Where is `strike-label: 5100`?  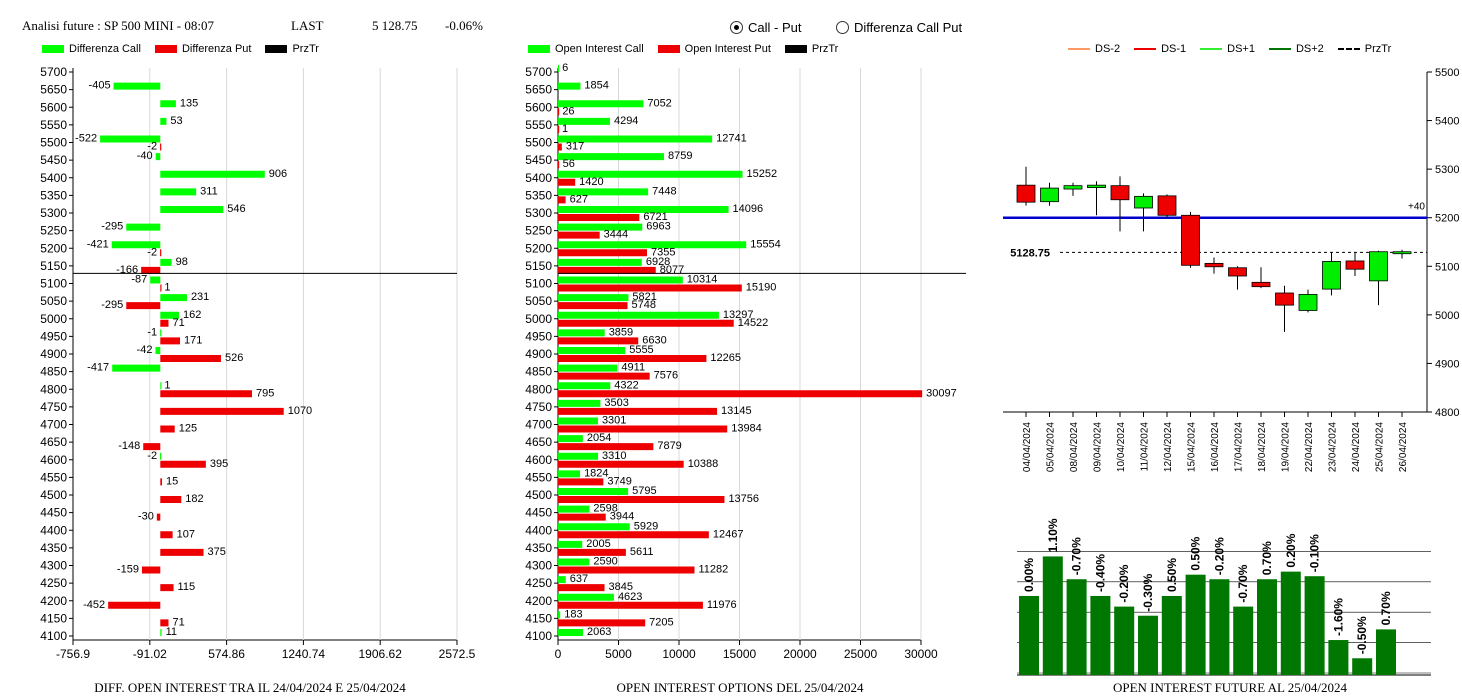
strike-label: 5100 is located at coordinates (53, 284).